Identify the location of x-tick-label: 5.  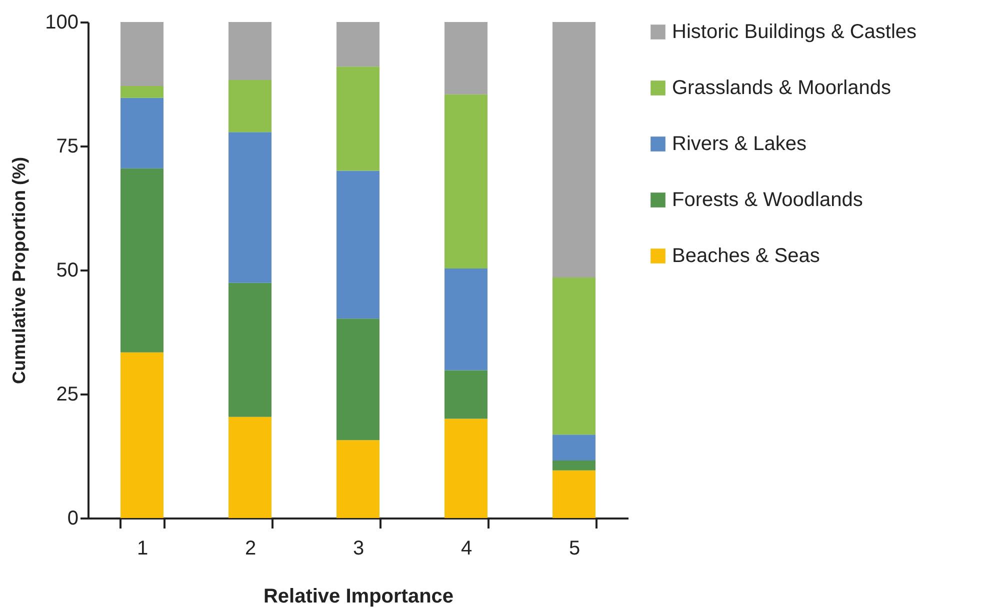
(574, 549).